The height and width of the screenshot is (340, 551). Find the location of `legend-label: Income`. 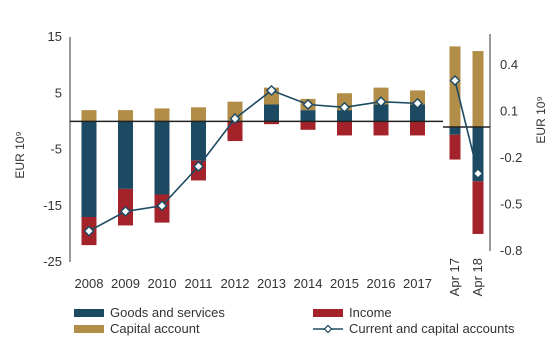

legend-label: Income is located at coordinates (370, 312).